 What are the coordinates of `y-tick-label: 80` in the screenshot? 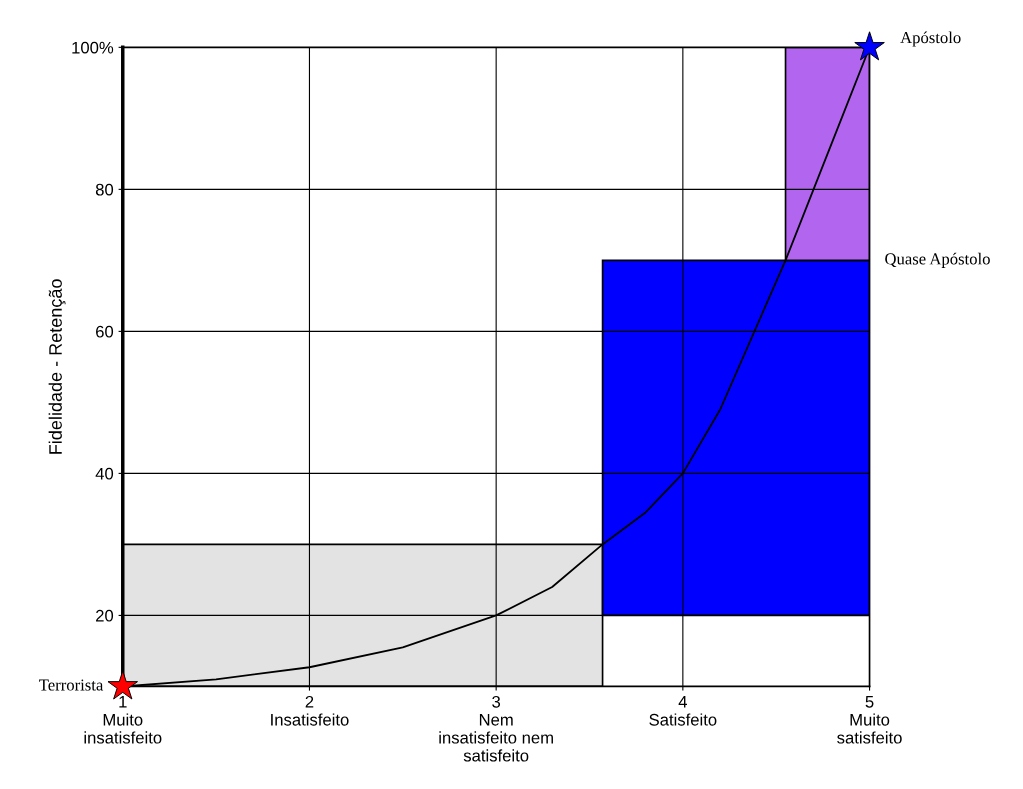 It's located at (104, 189).